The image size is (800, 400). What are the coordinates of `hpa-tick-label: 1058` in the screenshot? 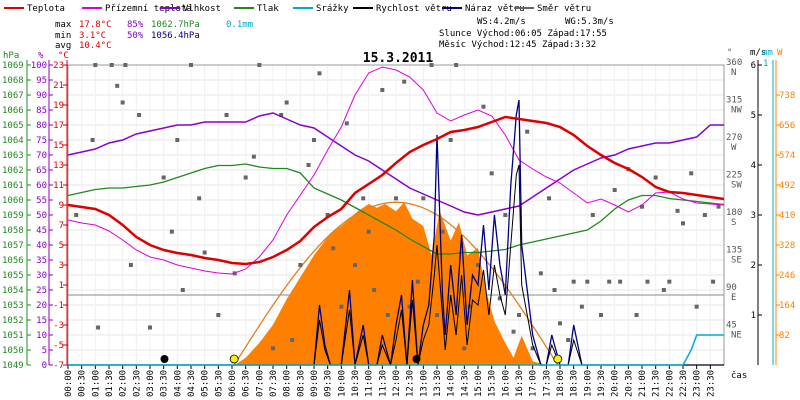 It's located at (13, 231).